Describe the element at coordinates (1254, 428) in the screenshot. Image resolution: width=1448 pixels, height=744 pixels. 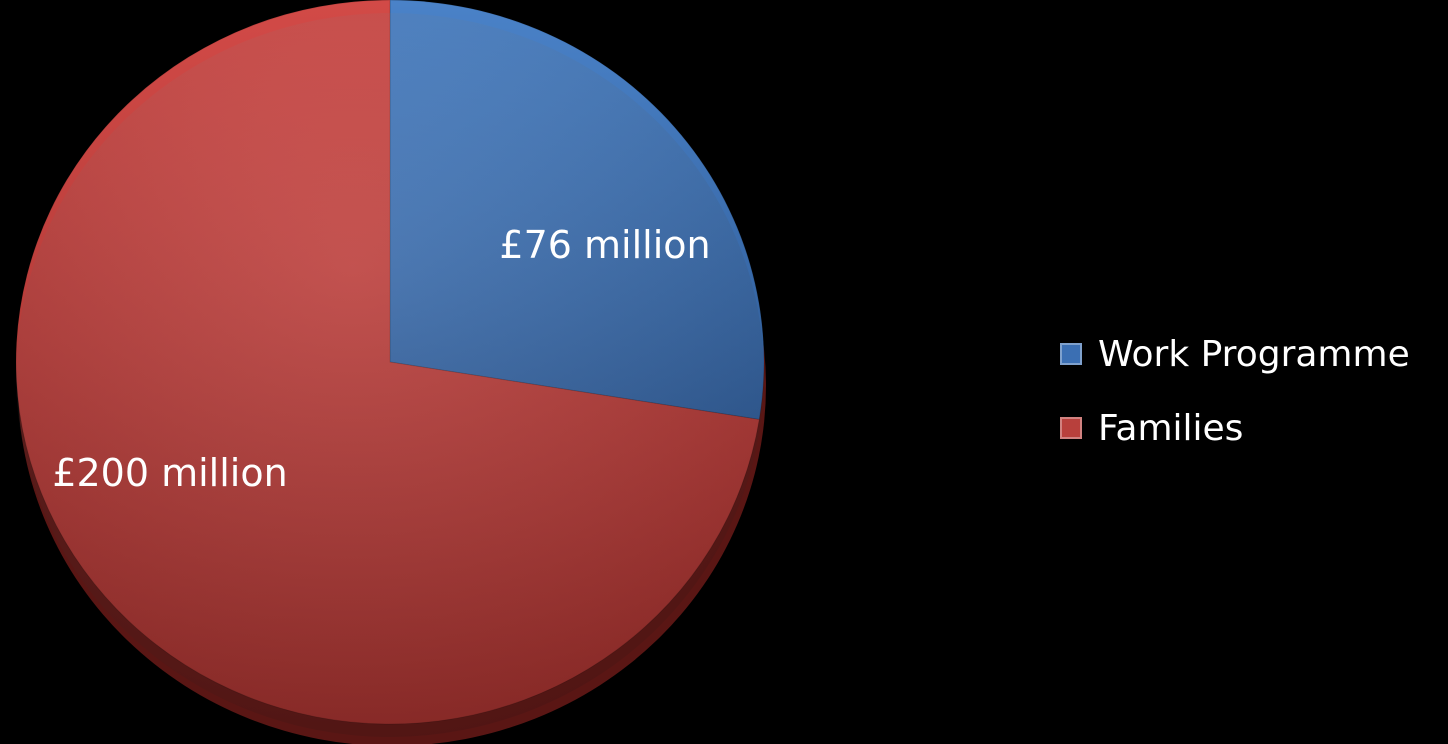
I see `legend-item-families: Families` at that location.